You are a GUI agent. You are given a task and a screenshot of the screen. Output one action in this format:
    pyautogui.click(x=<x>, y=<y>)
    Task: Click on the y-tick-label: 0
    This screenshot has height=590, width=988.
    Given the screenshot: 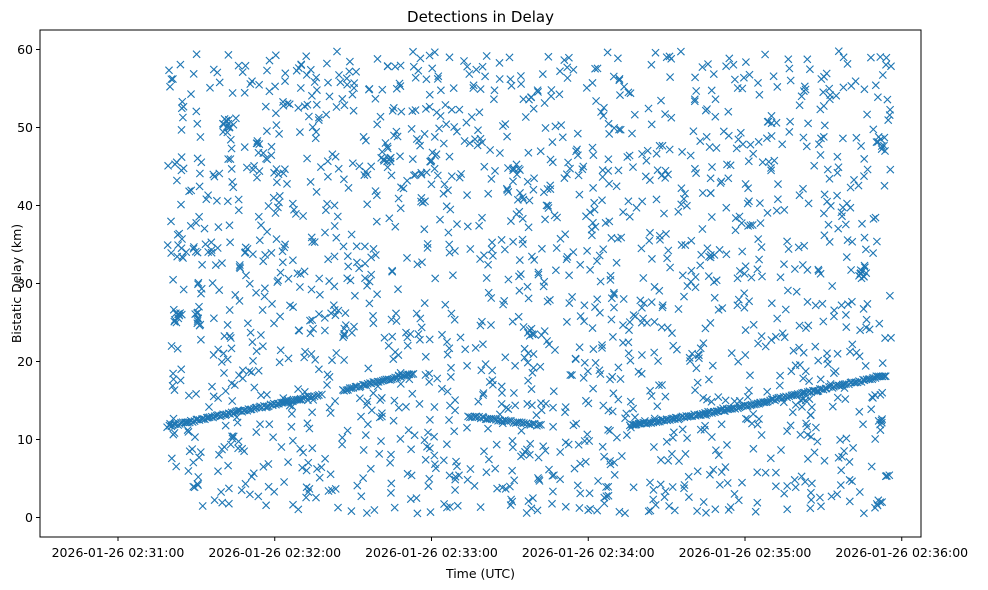 What is the action you would take?
    pyautogui.click(x=29, y=517)
    